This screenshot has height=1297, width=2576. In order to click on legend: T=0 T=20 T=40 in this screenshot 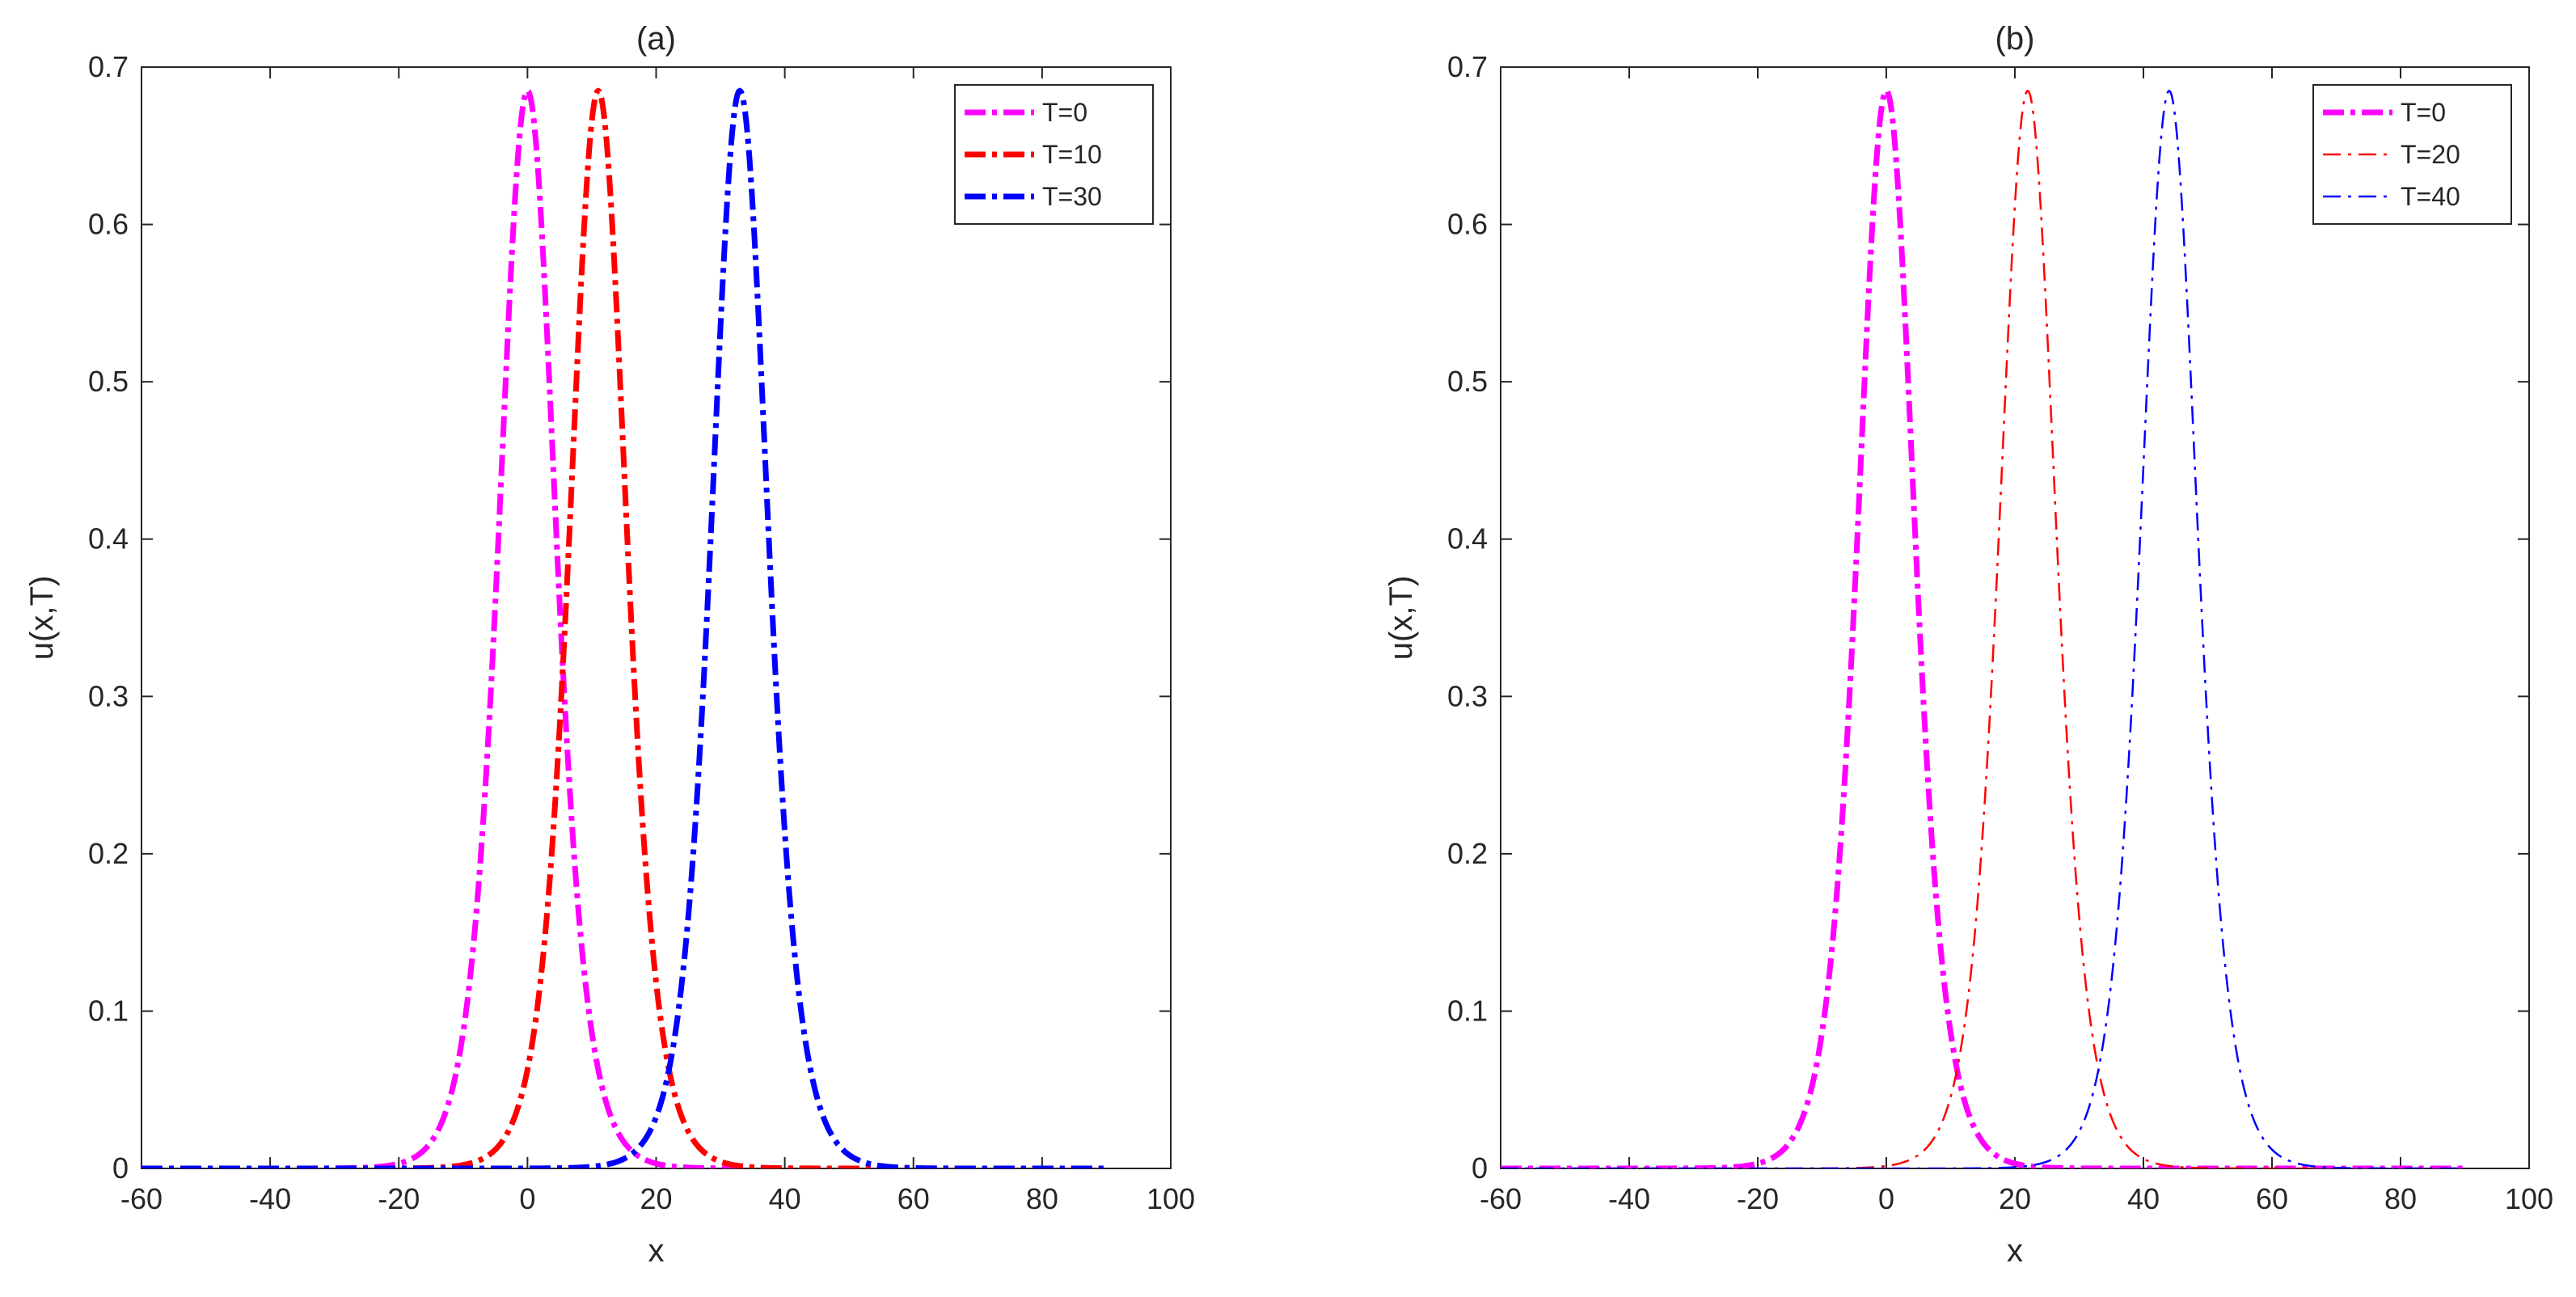, I will do `click(2412, 154)`.